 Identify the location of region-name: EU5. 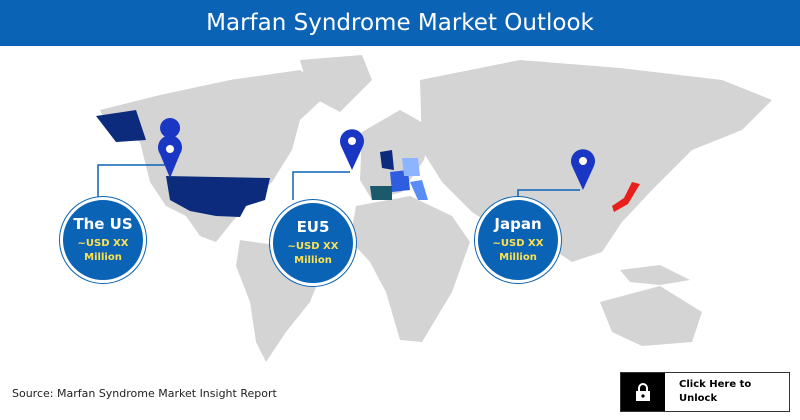
(313, 227).